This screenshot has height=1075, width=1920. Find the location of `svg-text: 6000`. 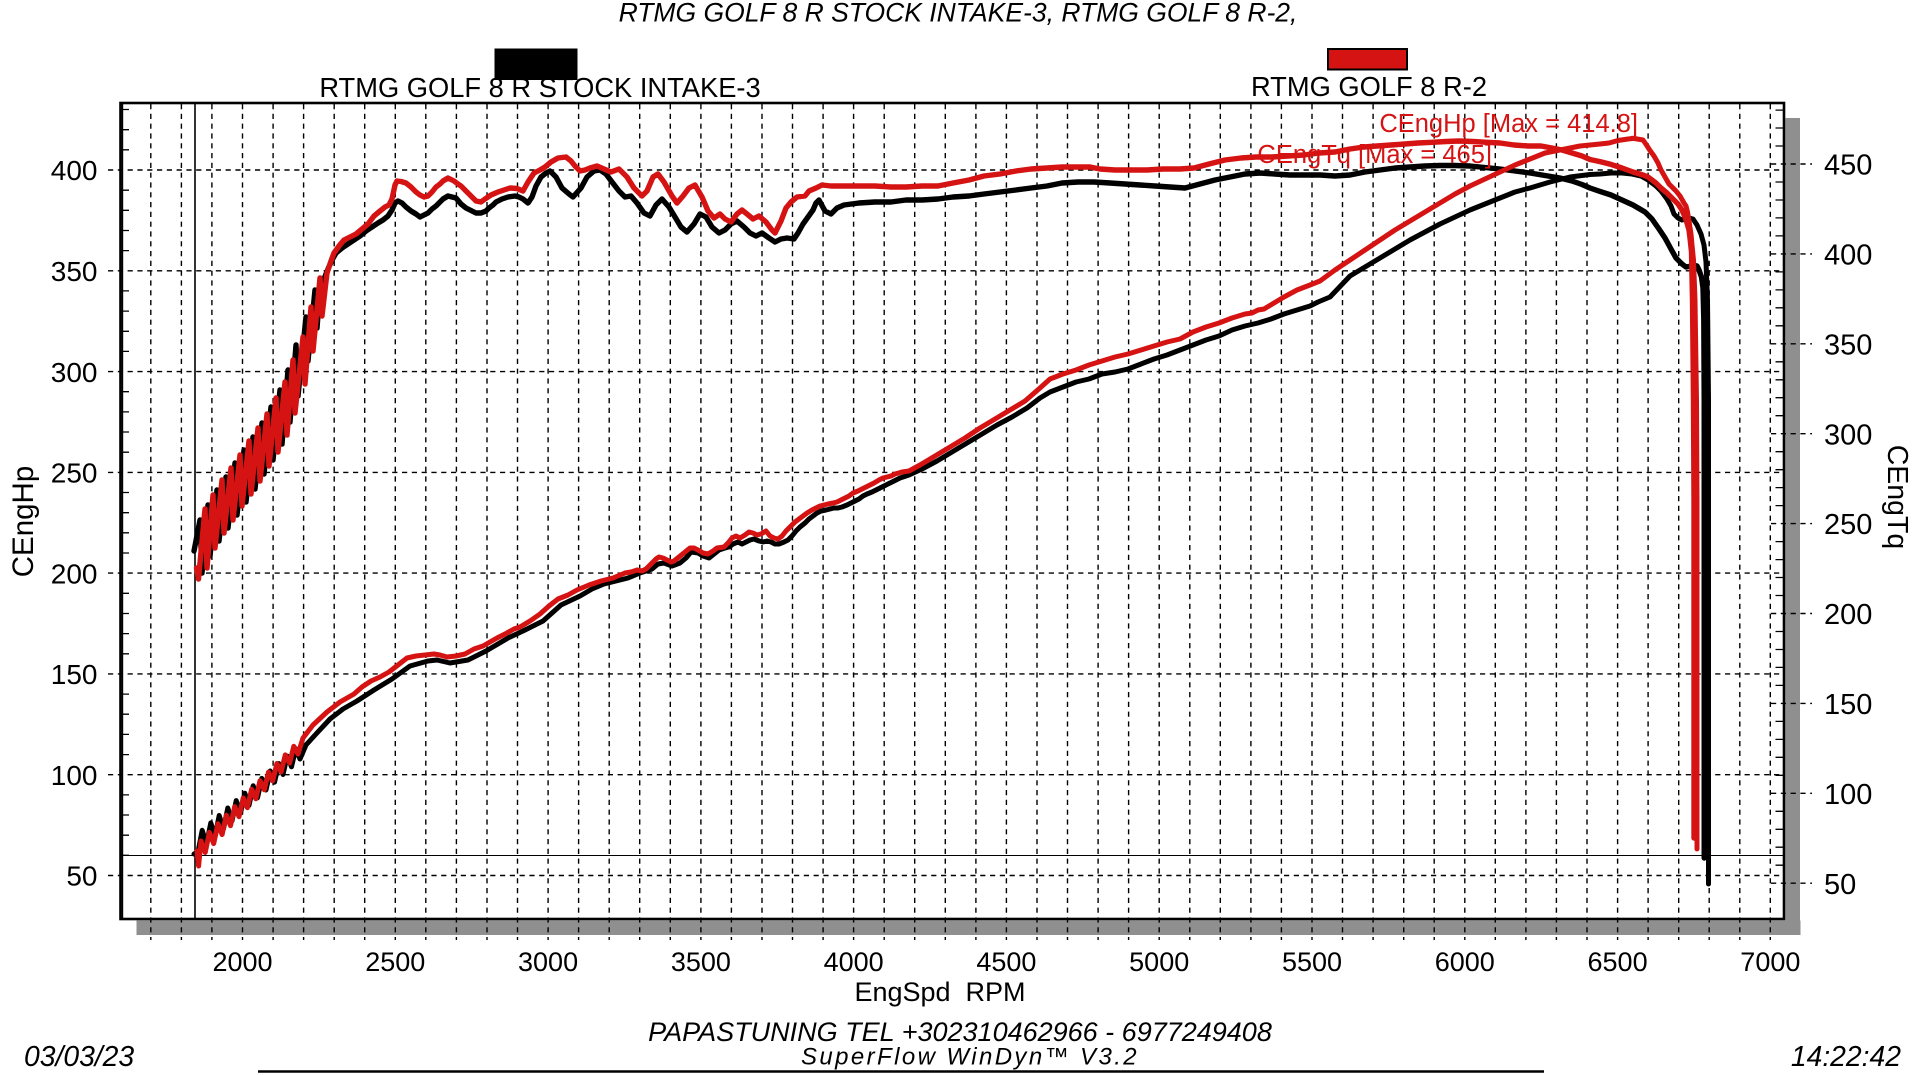

svg-text: 6000 is located at coordinates (1465, 962).